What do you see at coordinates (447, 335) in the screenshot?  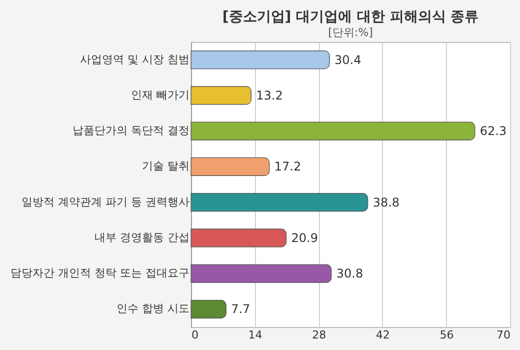 I see `x-tick-label: 56` at bounding box center [447, 335].